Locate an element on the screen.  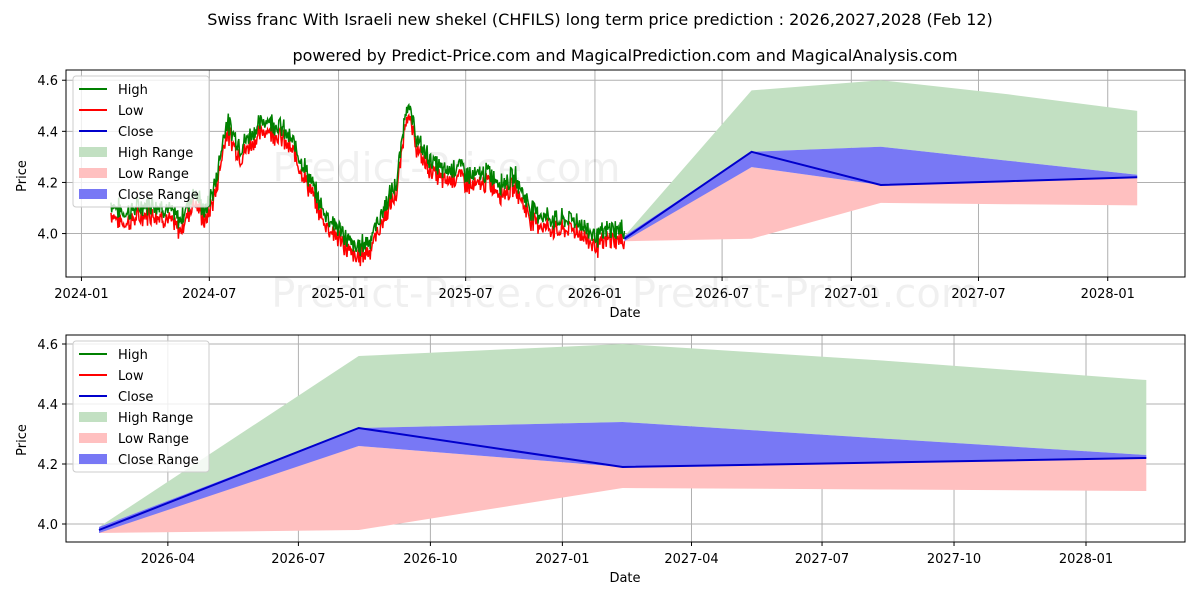
x-axis-label-bottom: Date is located at coordinates (624, 578).